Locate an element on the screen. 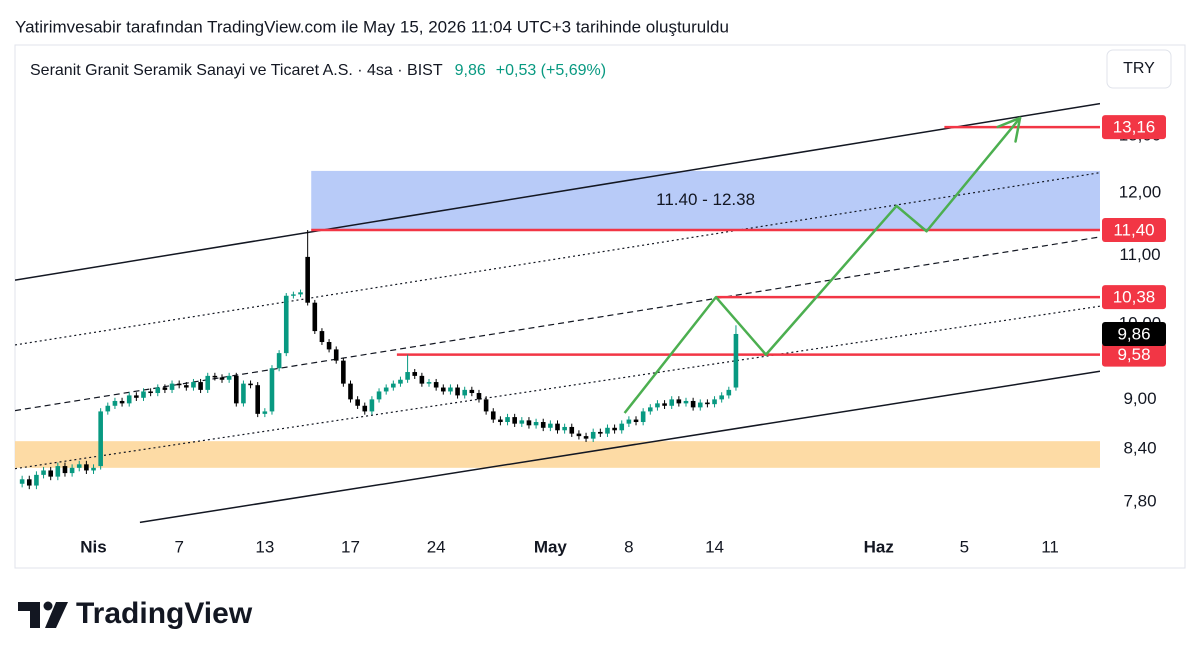 The width and height of the screenshot is (1200, 662). x-tick-label: 5 is located at coordinates (964, 546).